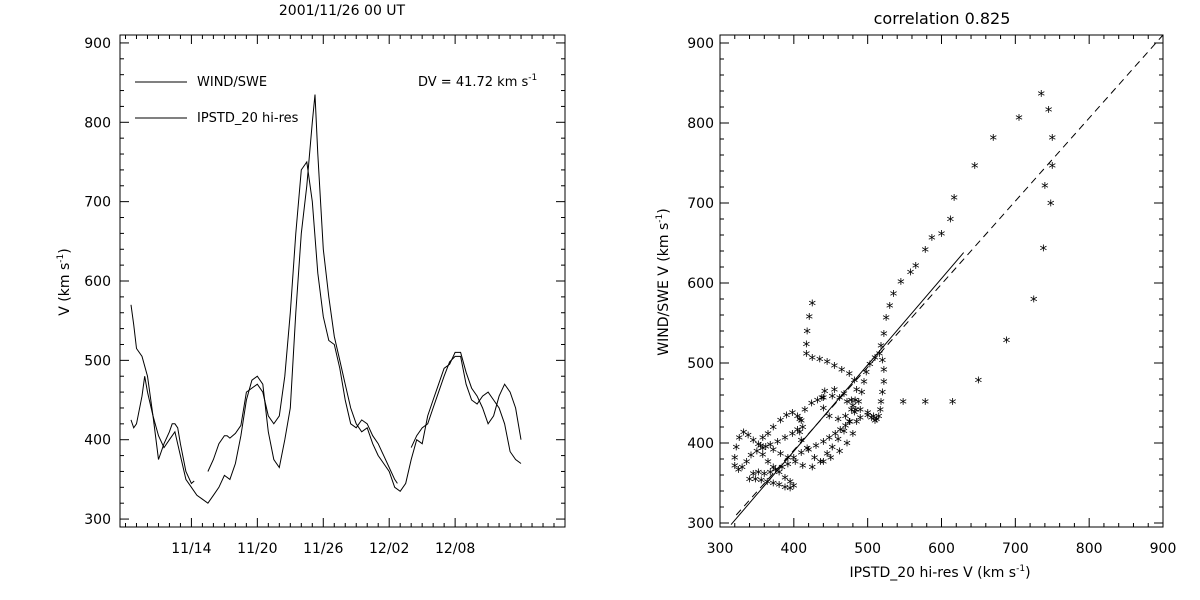 This screenshot has width=1200, height=600. What do you see at coordinates (65, 250) in the screenshot?
I see `y-axis-label-close: )` at bounding box center [65, 250].